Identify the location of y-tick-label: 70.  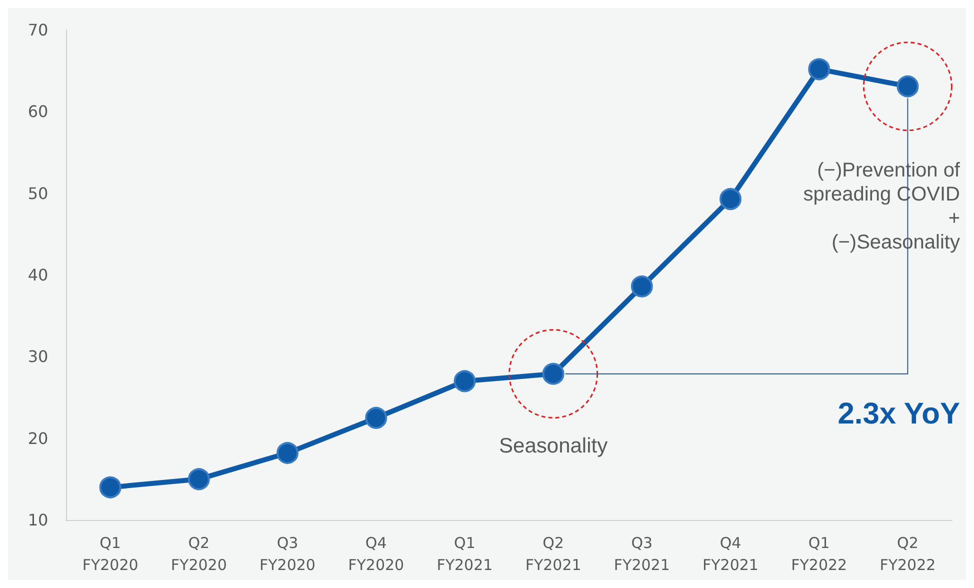
(38, 30).